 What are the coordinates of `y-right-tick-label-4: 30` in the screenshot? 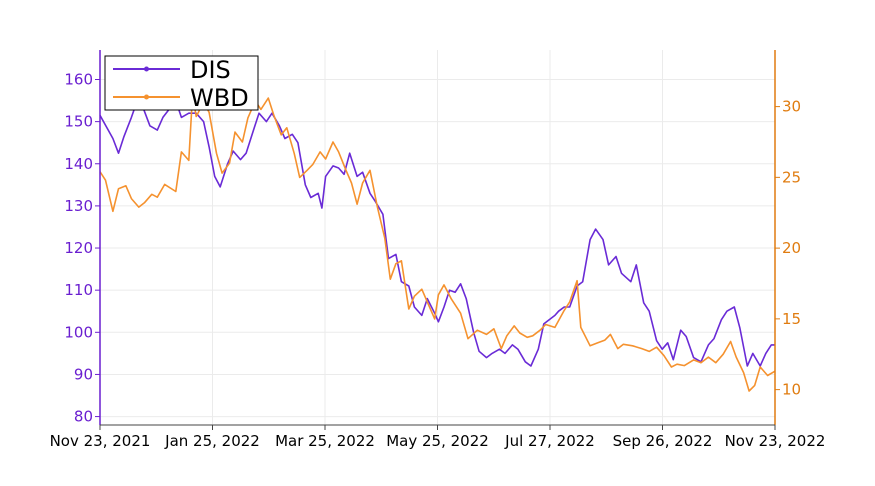 It's located at (791, 107).